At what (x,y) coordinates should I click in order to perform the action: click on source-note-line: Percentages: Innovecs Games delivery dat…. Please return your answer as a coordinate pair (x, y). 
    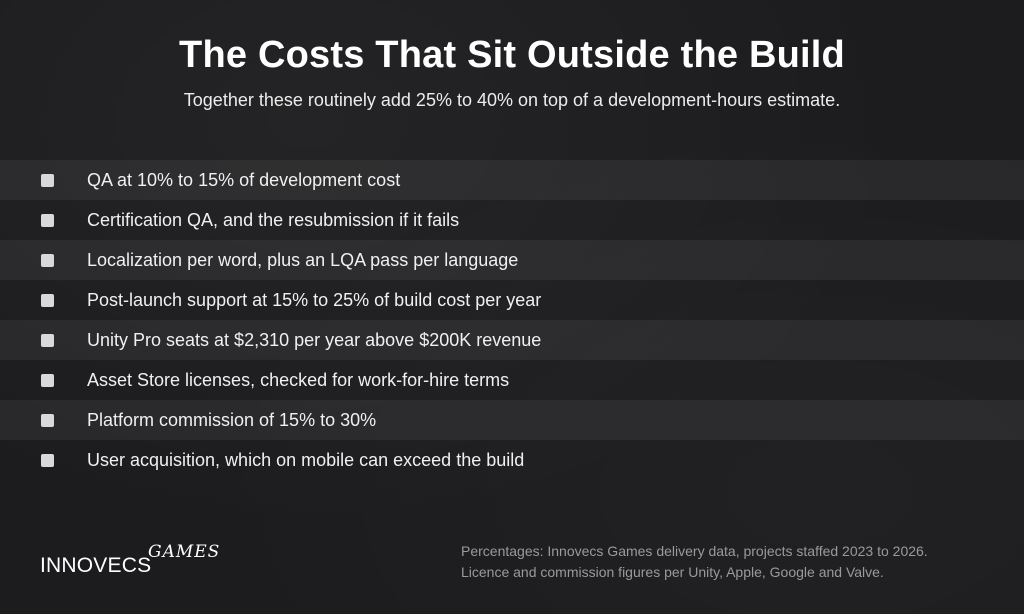
    Looking at the image, I should click on (694, 551).